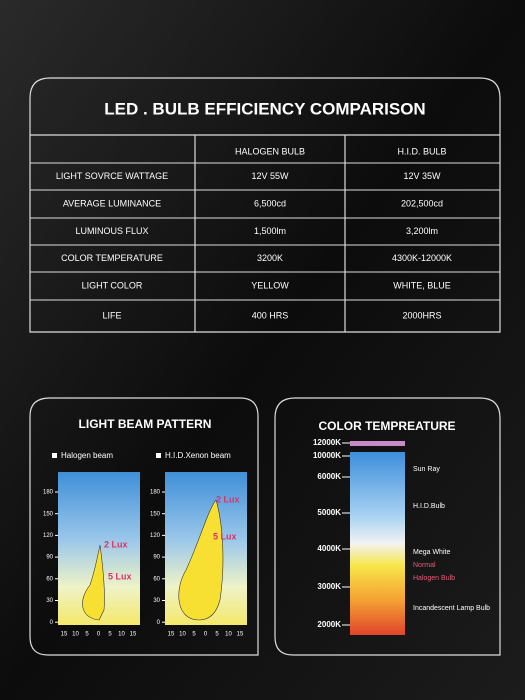 The height and width of the screenshot is (700, 525). I want to click on temp-label: 10000K, so click(327, 455).